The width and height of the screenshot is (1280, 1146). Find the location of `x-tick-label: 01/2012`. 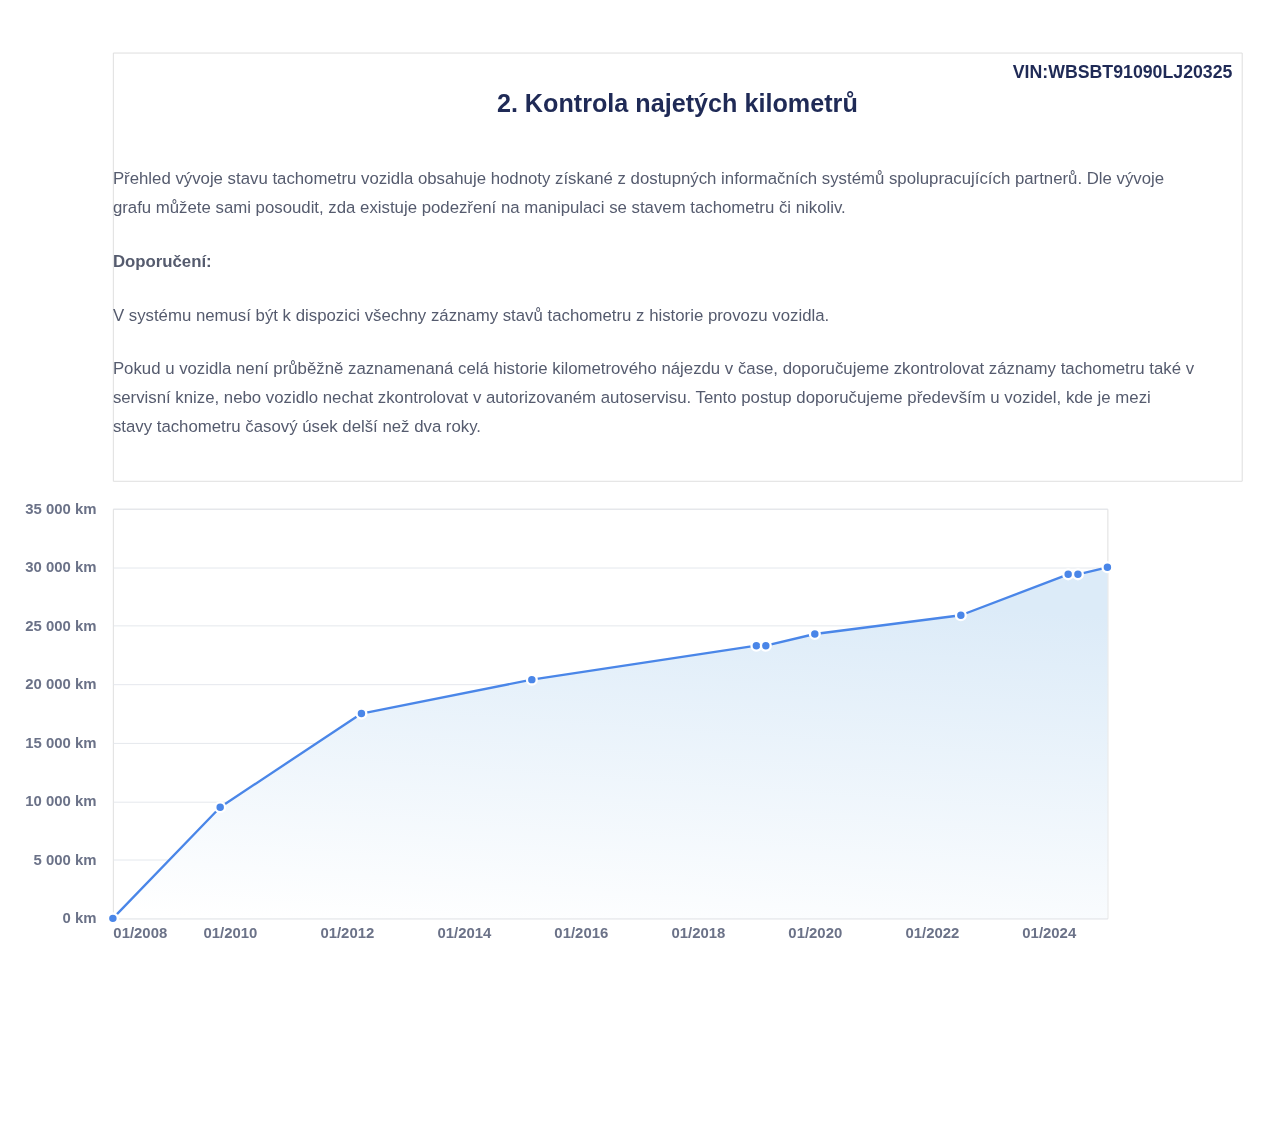

x-tick-label: 01/2012 is located at coordinates (347, 933).